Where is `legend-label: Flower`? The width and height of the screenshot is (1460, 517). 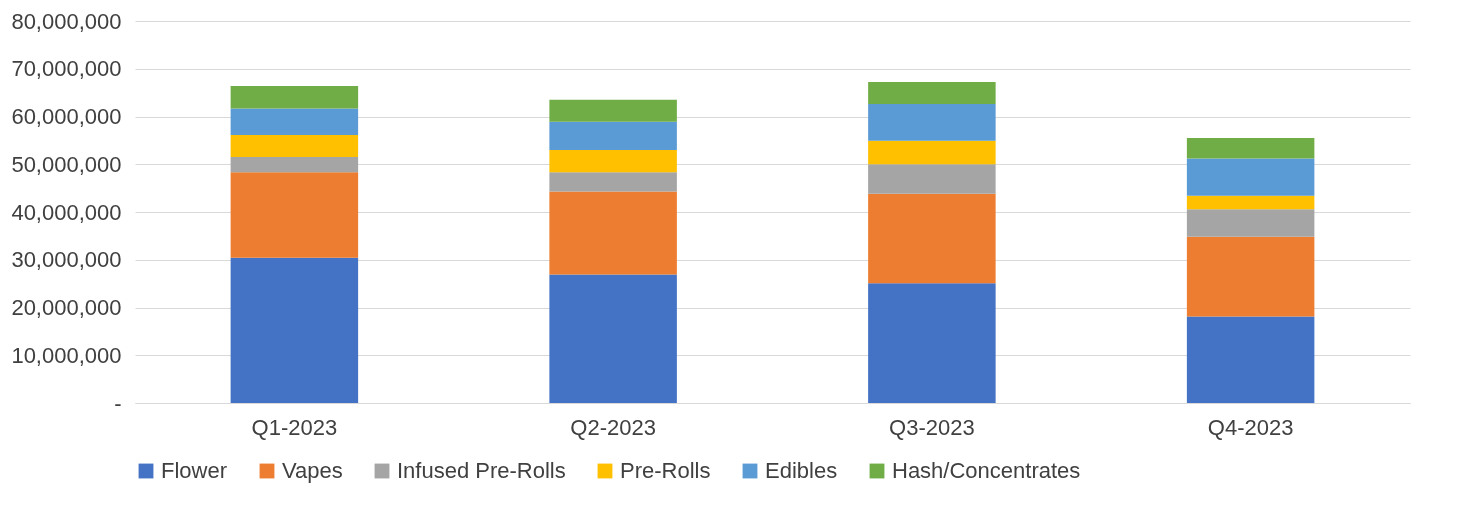
legend-label: Flower is located at coordinates (194, 470).